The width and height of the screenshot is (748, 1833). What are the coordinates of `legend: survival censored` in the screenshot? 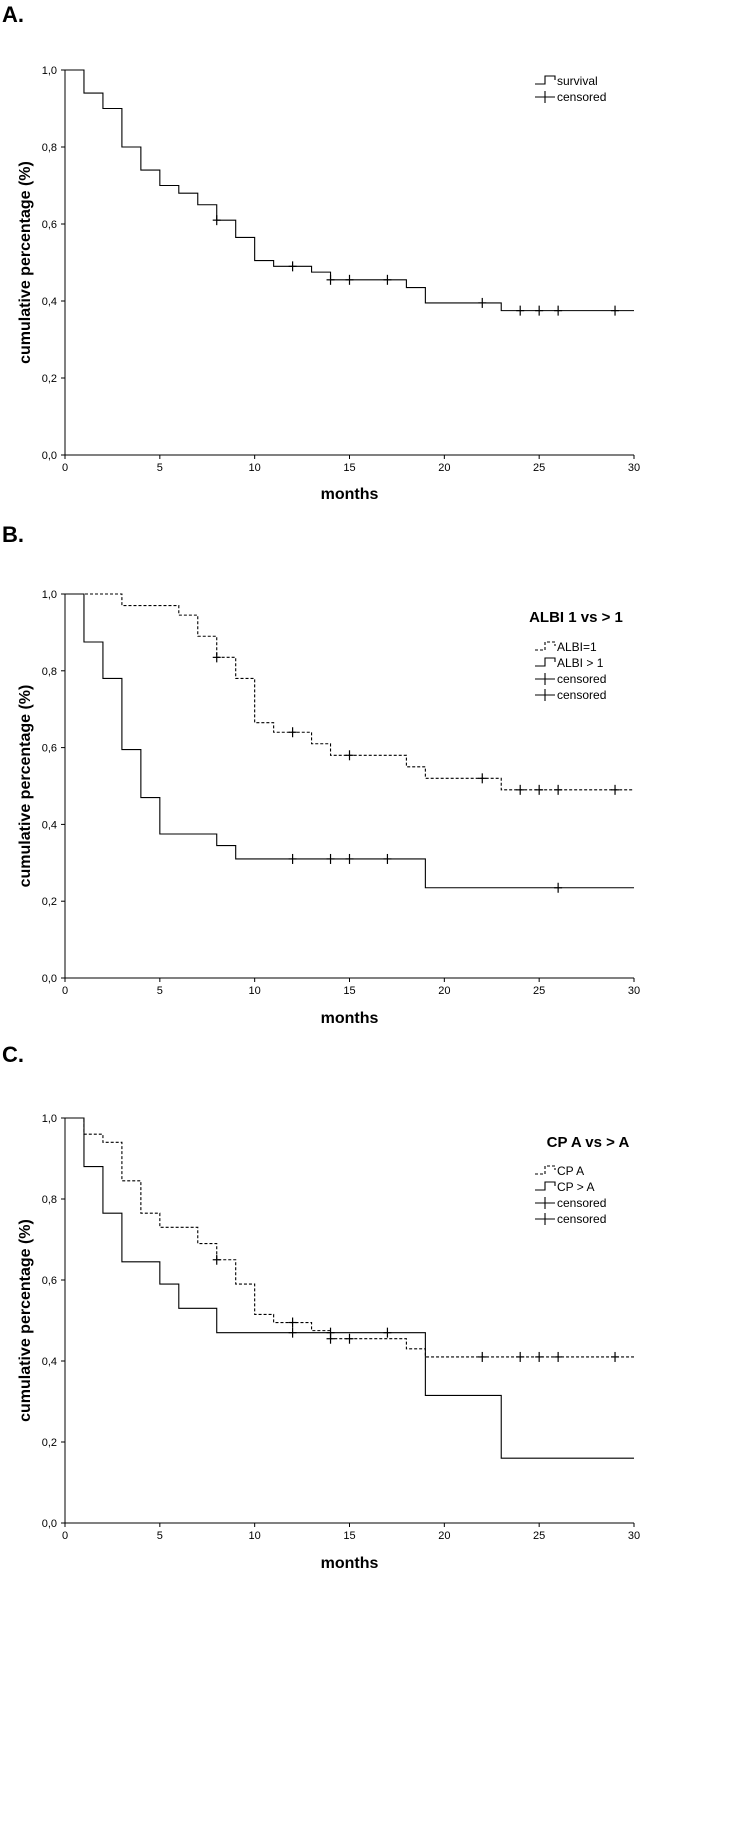 It's located at (570, 89).